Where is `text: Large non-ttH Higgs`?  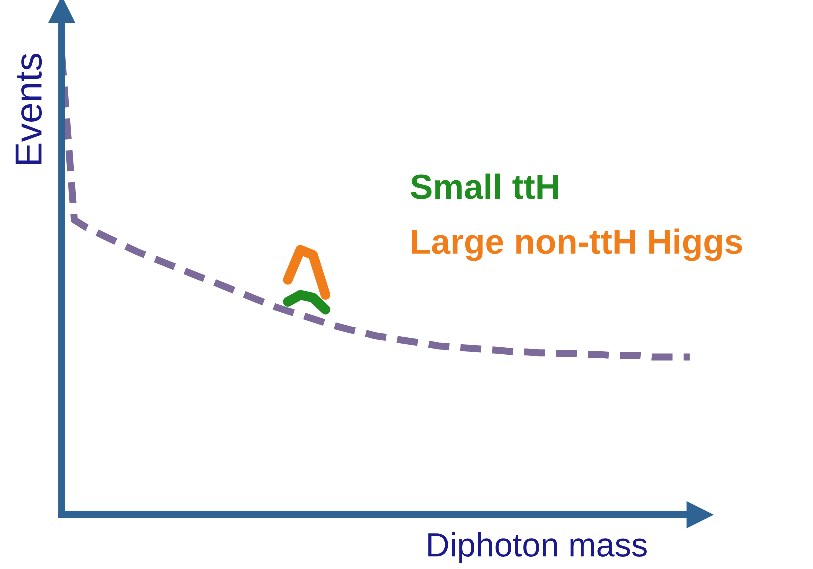
text: Large non-ttH Higgs is located at coordinates (577, 245).